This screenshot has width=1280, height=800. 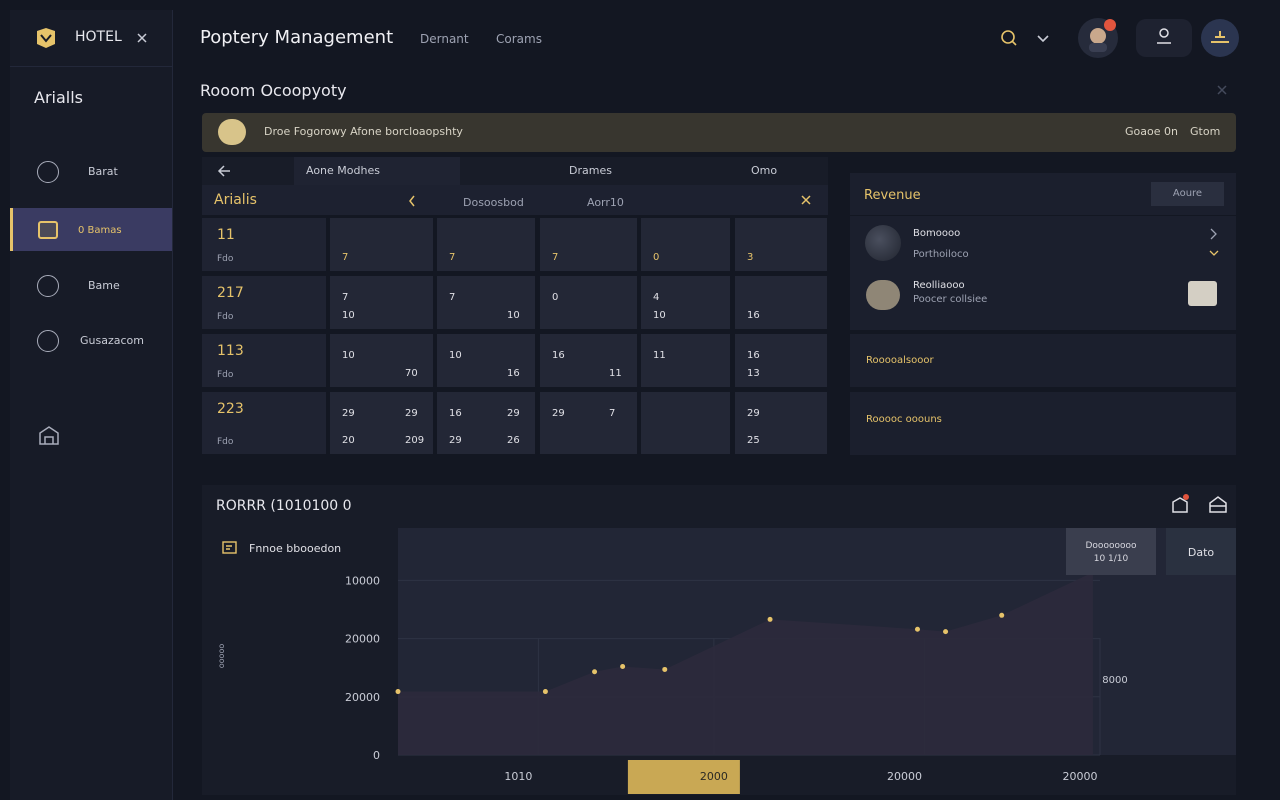 I want to click on calendar-header-label: Aone Modhes, so click(x=343, y=170).